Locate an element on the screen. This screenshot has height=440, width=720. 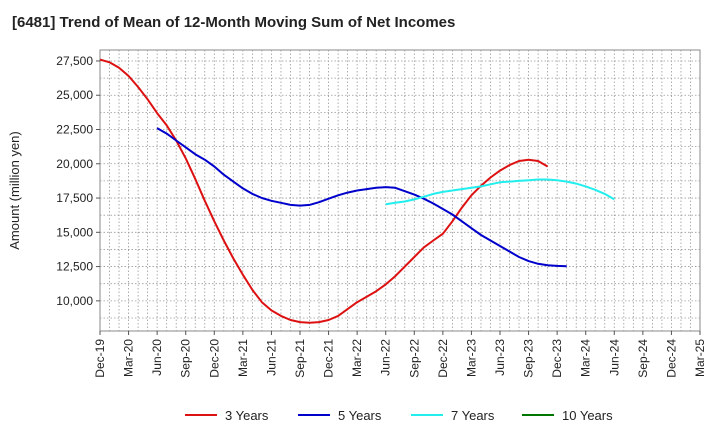
legend-label: 3 Years is located at coordinates (247, 415).